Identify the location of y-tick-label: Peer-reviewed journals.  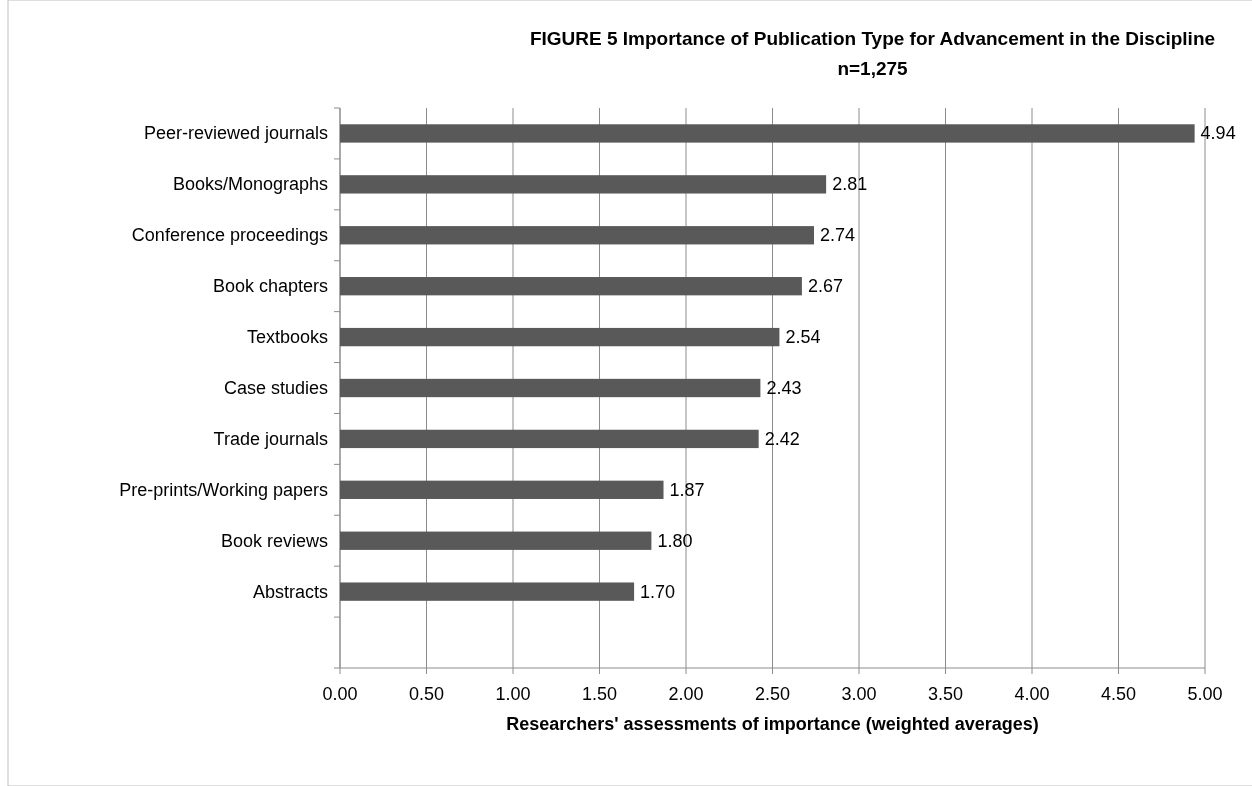
(235, 133).